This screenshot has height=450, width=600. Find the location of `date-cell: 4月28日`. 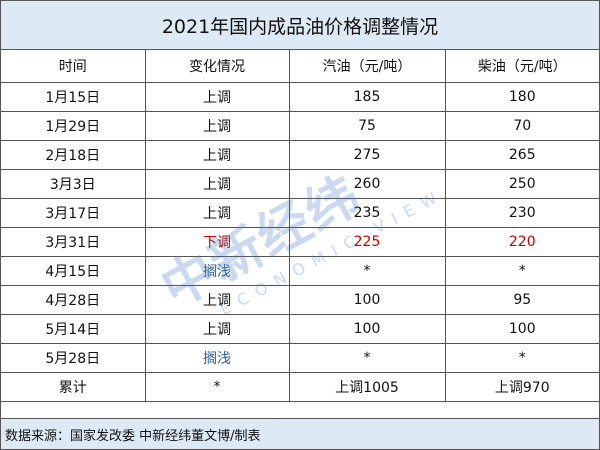

date-cell: 4月28日 is located at coordinates (73, 300).